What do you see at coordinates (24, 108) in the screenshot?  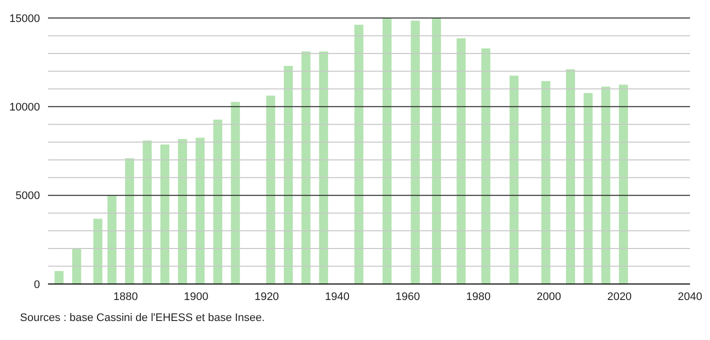 I see `y-tick-label: 10000` at bounding box center [24, 108].